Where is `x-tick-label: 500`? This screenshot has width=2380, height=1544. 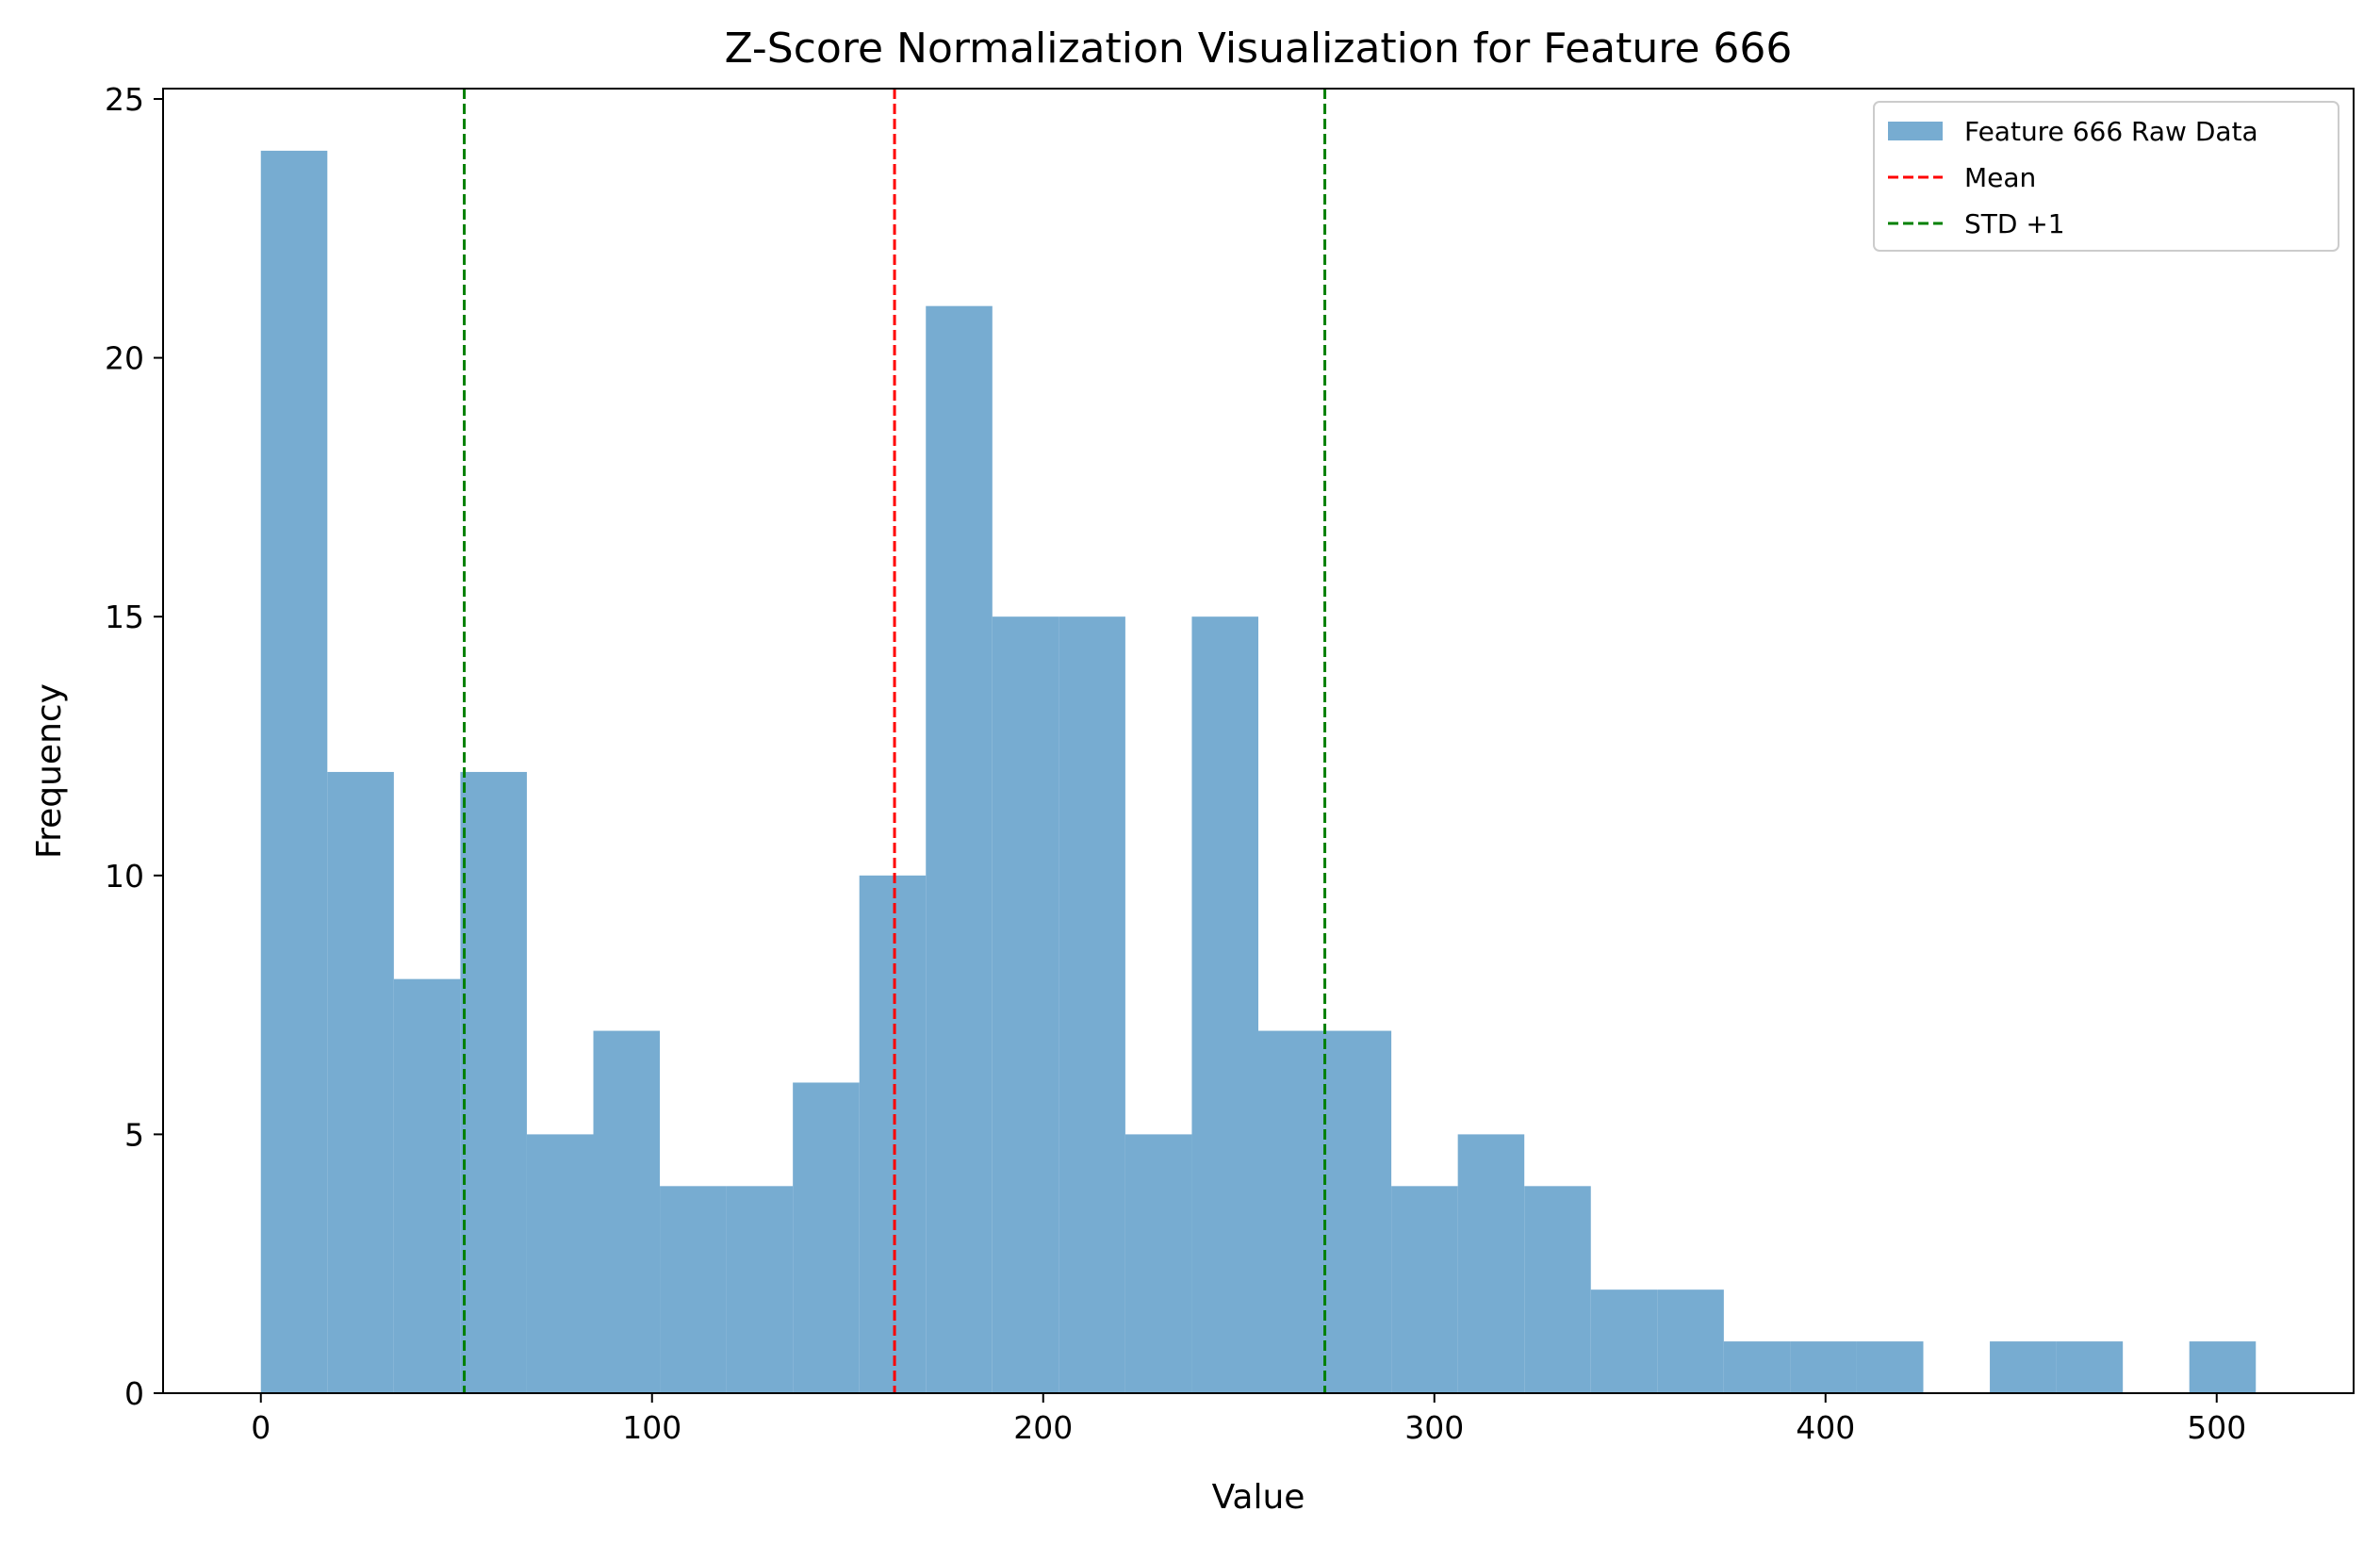 x-tick-label: 500 is located at coordinates (2216, 1427).